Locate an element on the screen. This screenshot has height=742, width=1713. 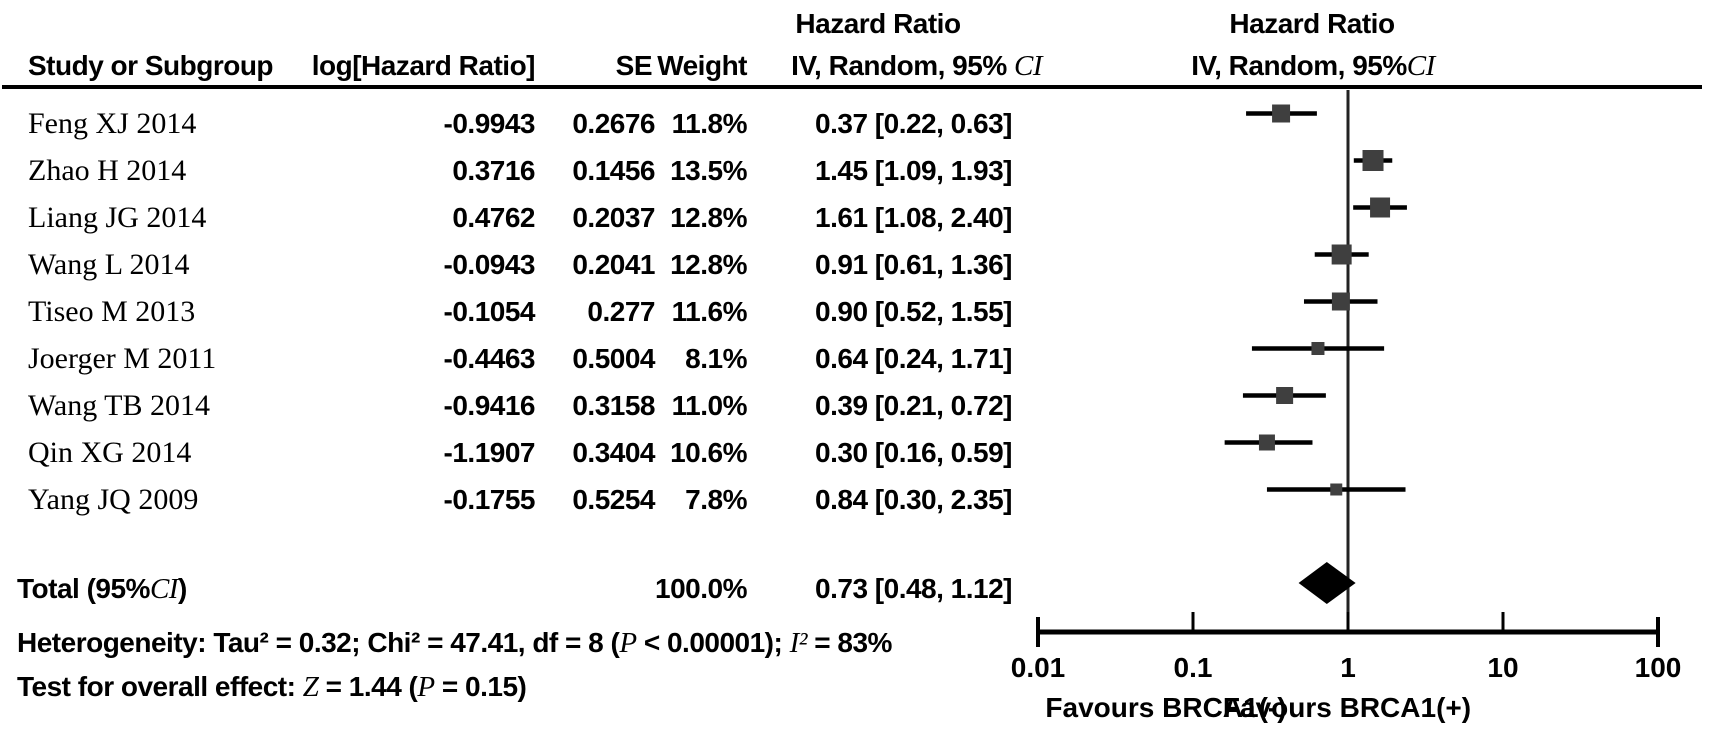
favours-left-label: Favours BRCA1(-) is located at coordinates (1165, 707).